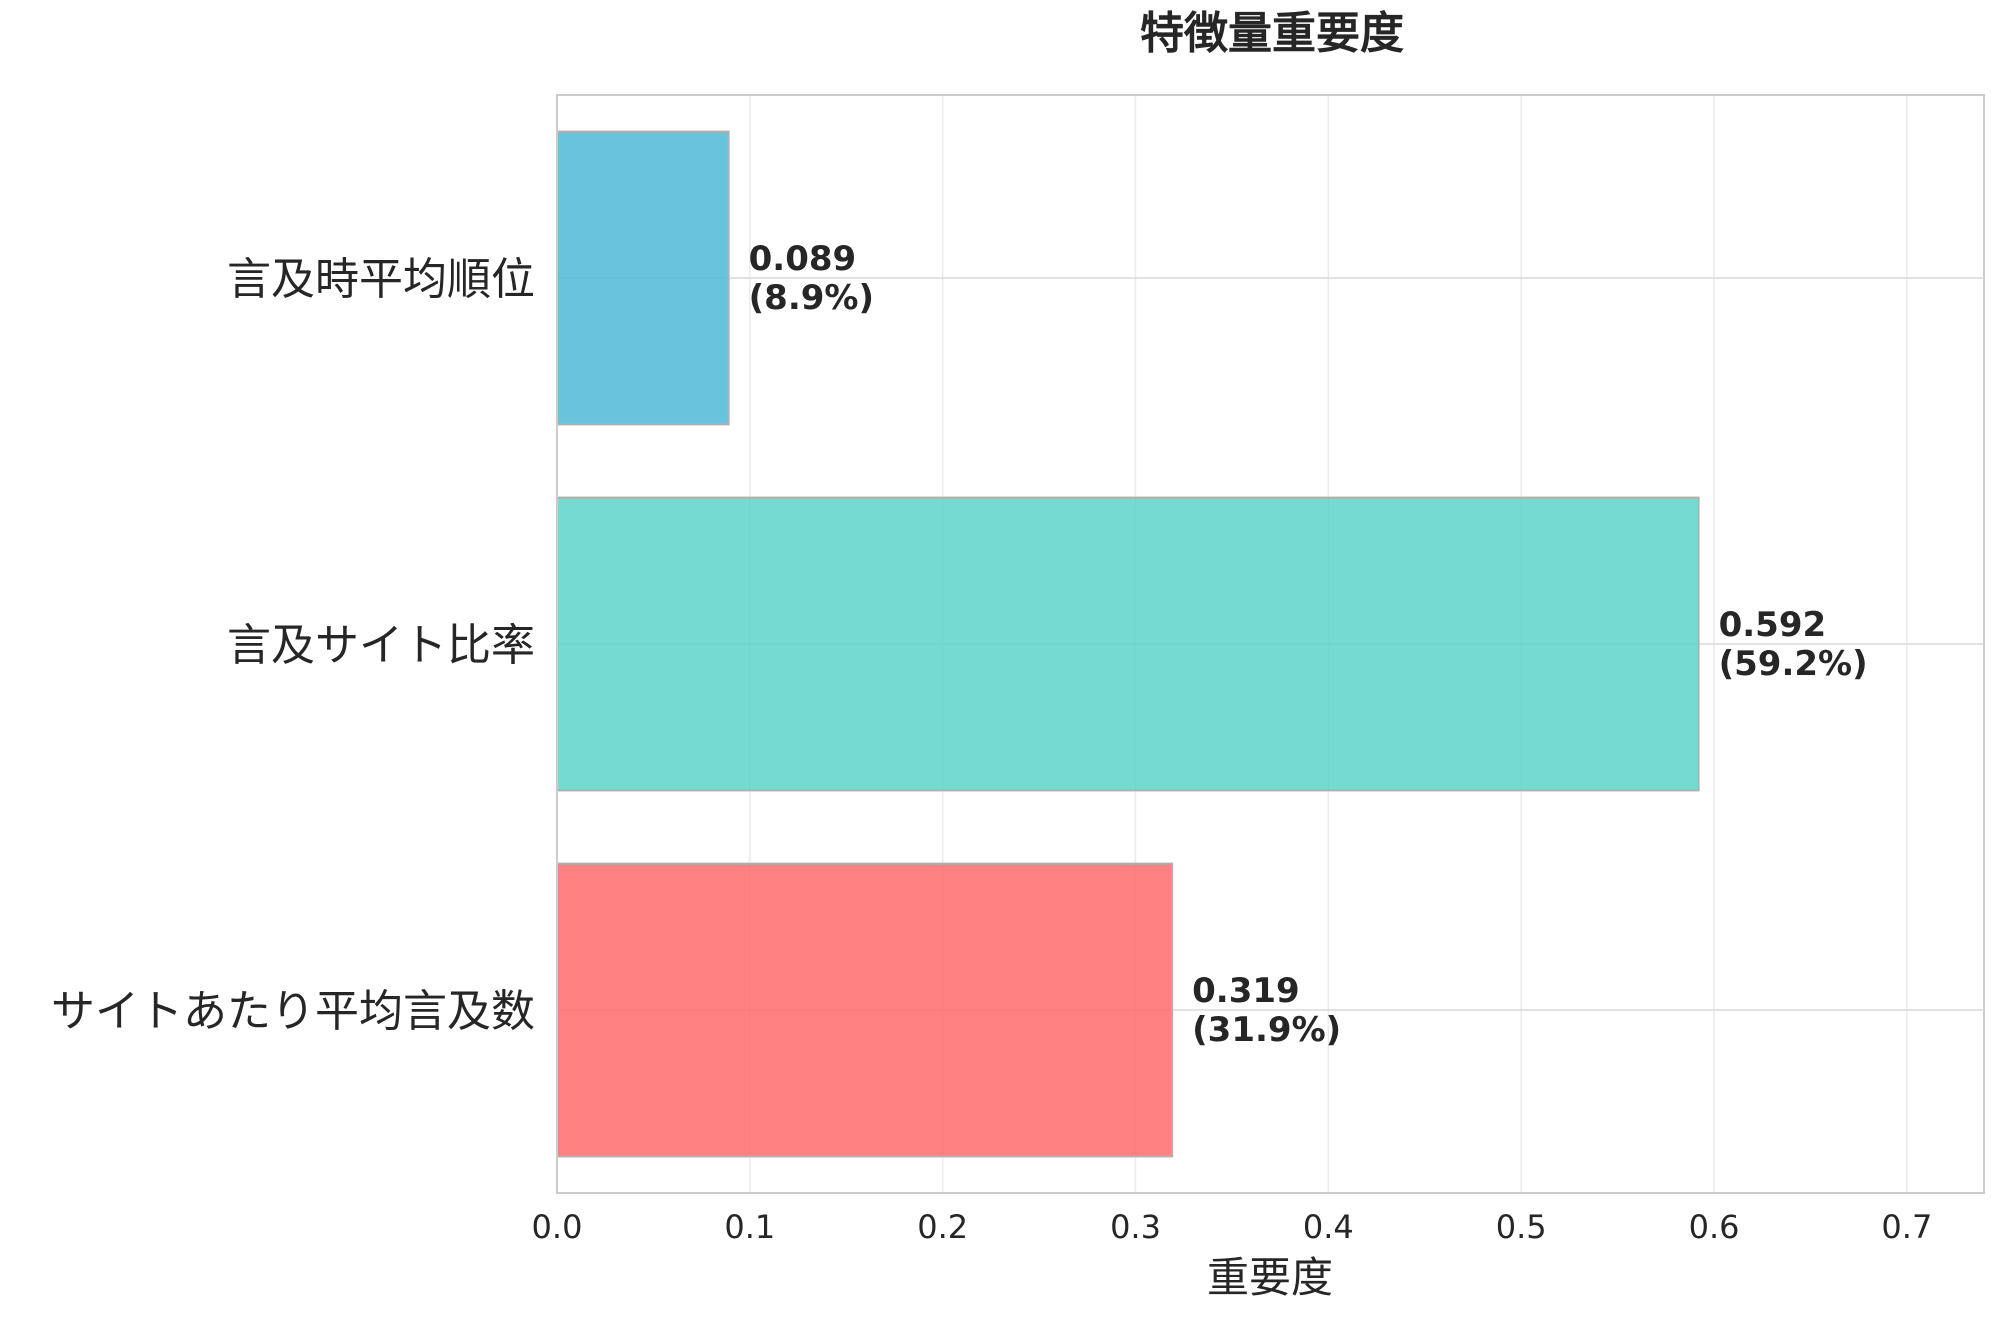 The height and width of the screenshot is (1320, 1999). Describe the element at coordinates (381, 279) in the screenshot. I see `category-label: 言及時平均順位` at that location.